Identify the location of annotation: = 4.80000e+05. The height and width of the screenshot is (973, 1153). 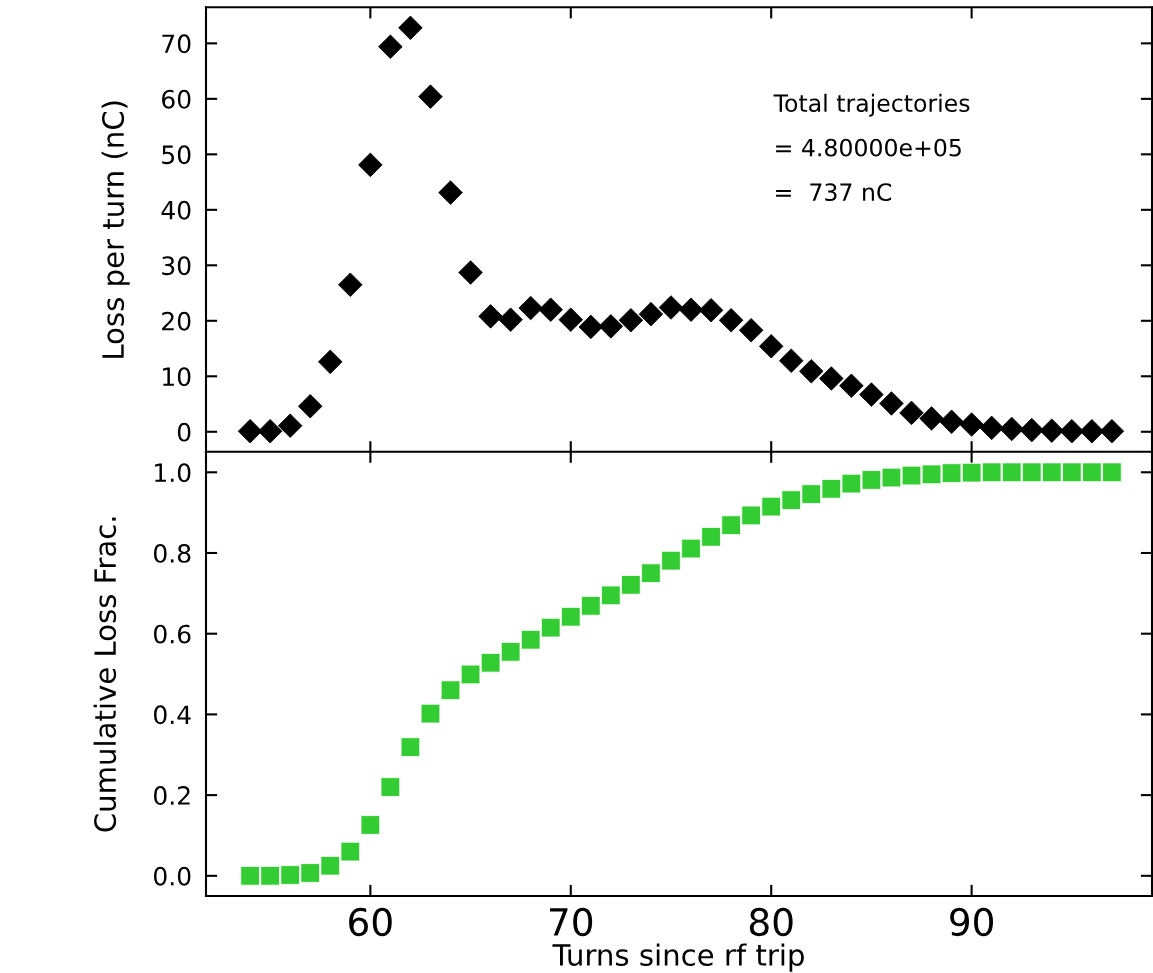
(868, 147).